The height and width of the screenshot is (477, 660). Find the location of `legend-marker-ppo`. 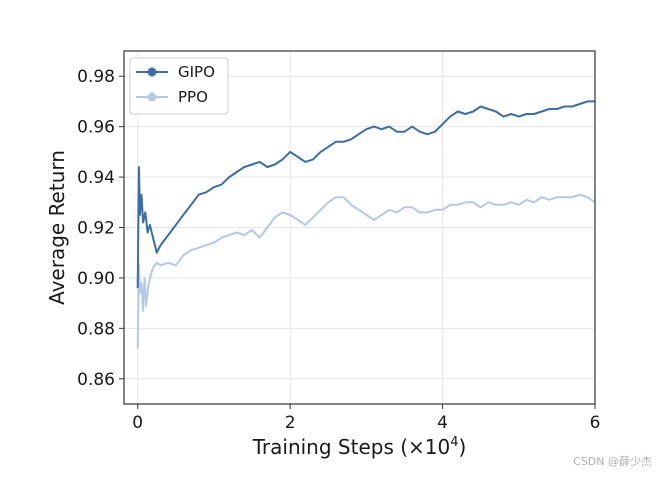

legend-marker-ppo is located at coordinates (152, 97).